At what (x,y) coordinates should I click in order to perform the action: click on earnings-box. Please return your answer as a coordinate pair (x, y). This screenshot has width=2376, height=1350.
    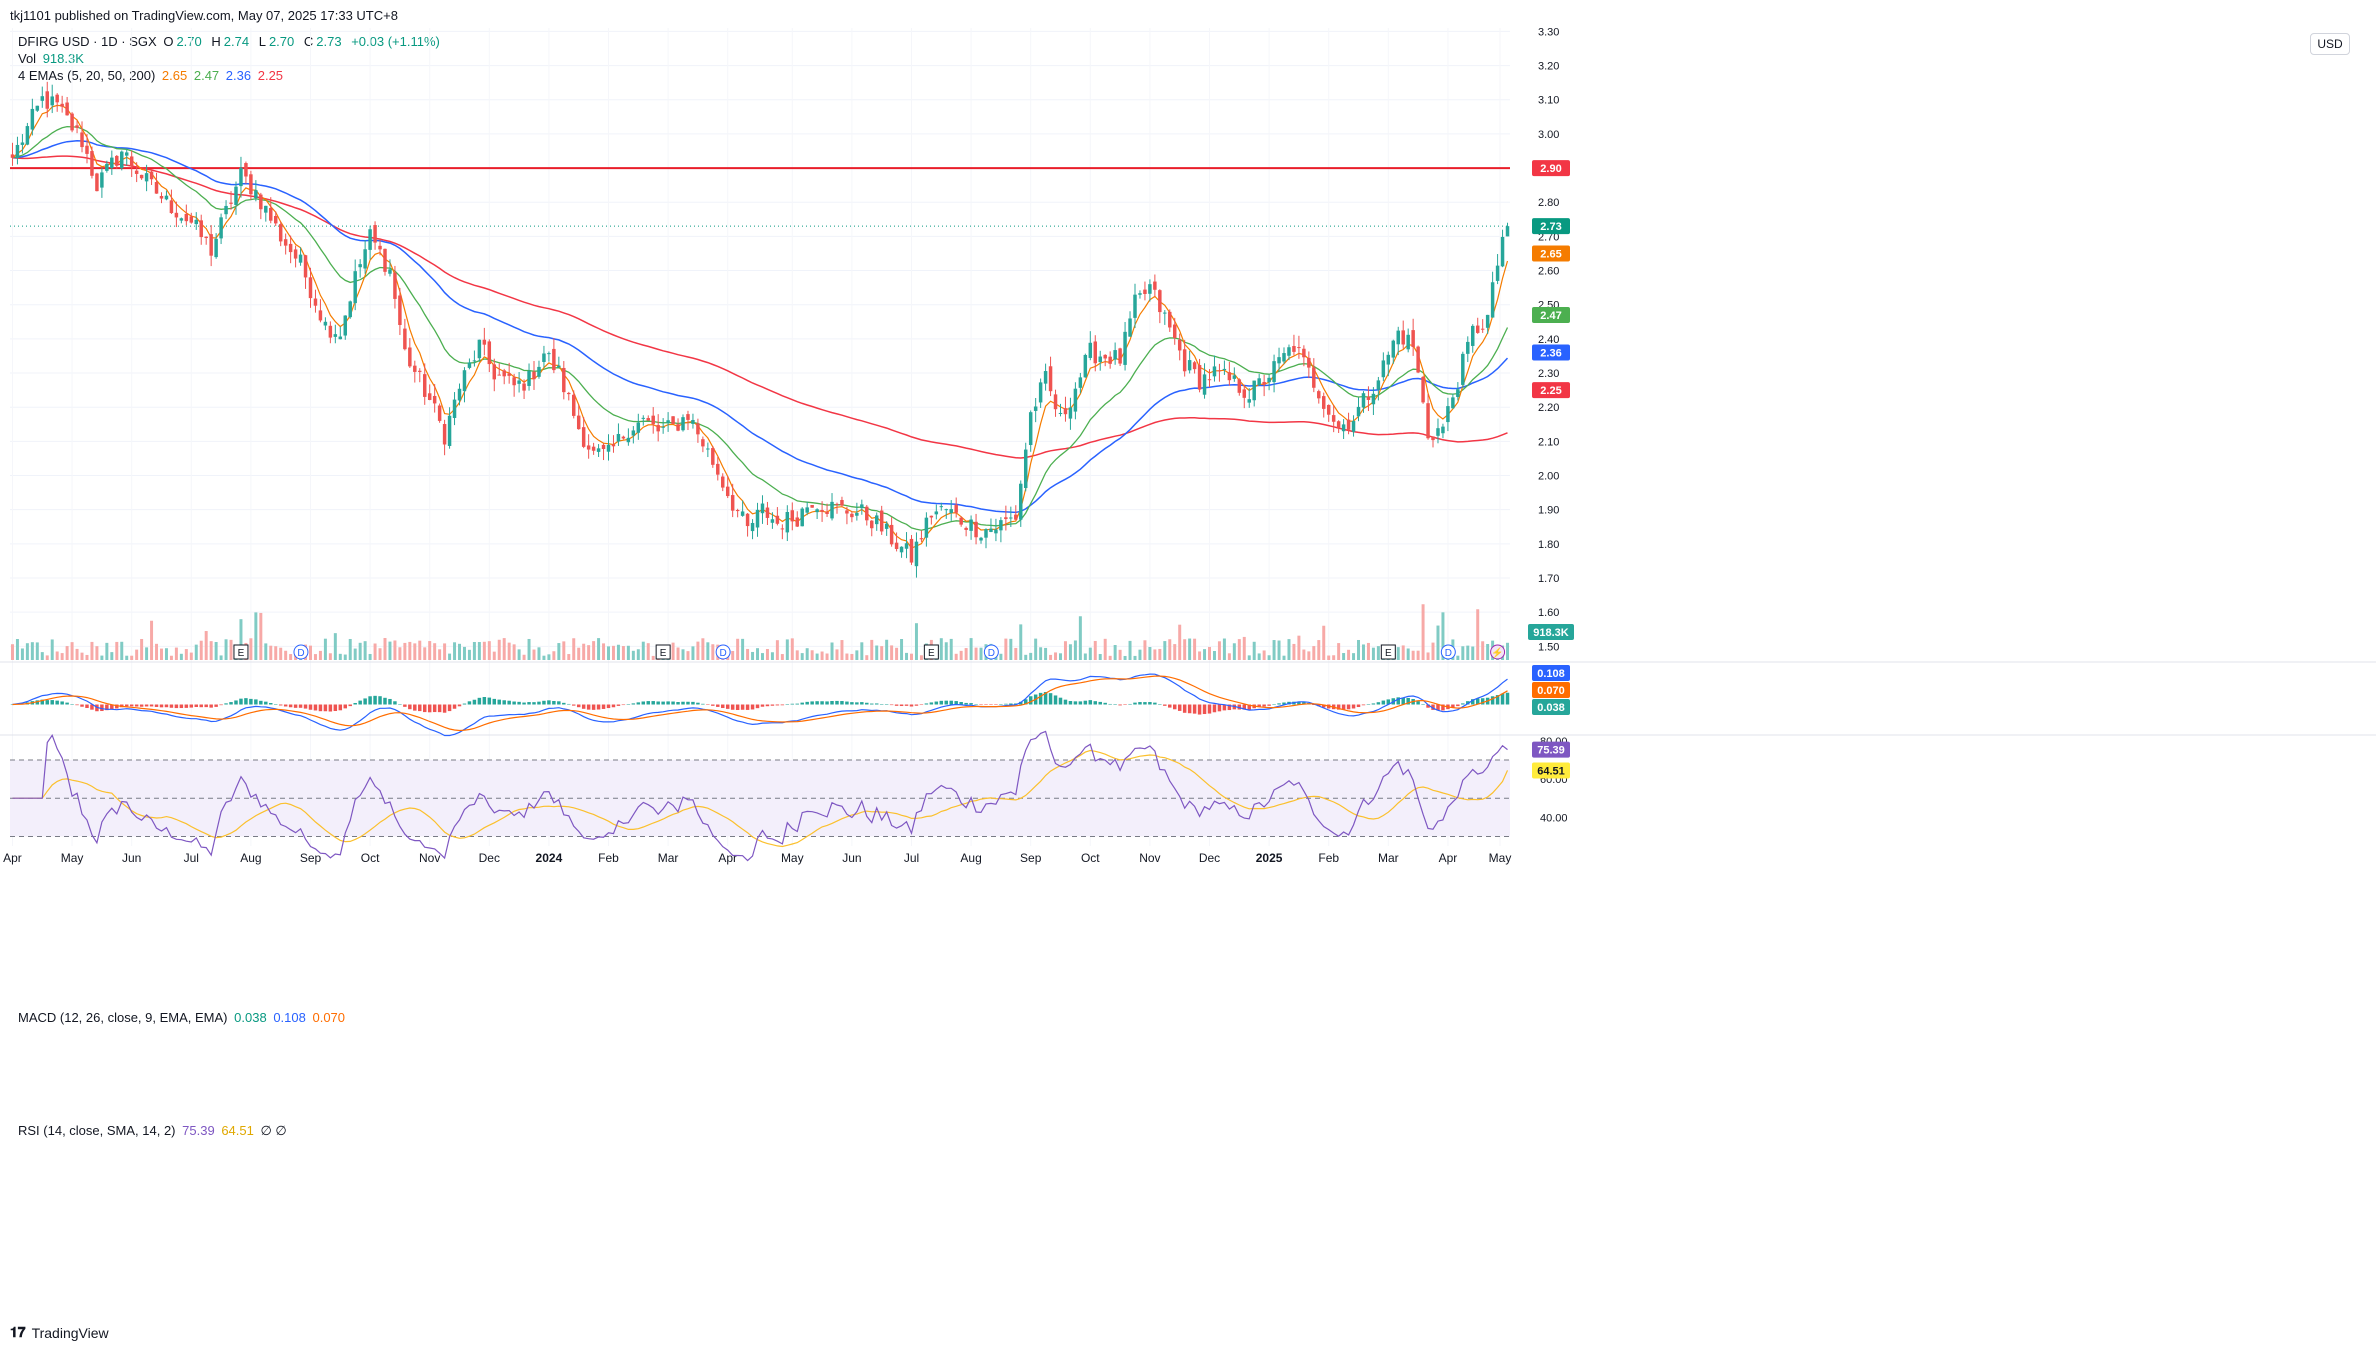
    Looking at the image, I should click on (931, 652).